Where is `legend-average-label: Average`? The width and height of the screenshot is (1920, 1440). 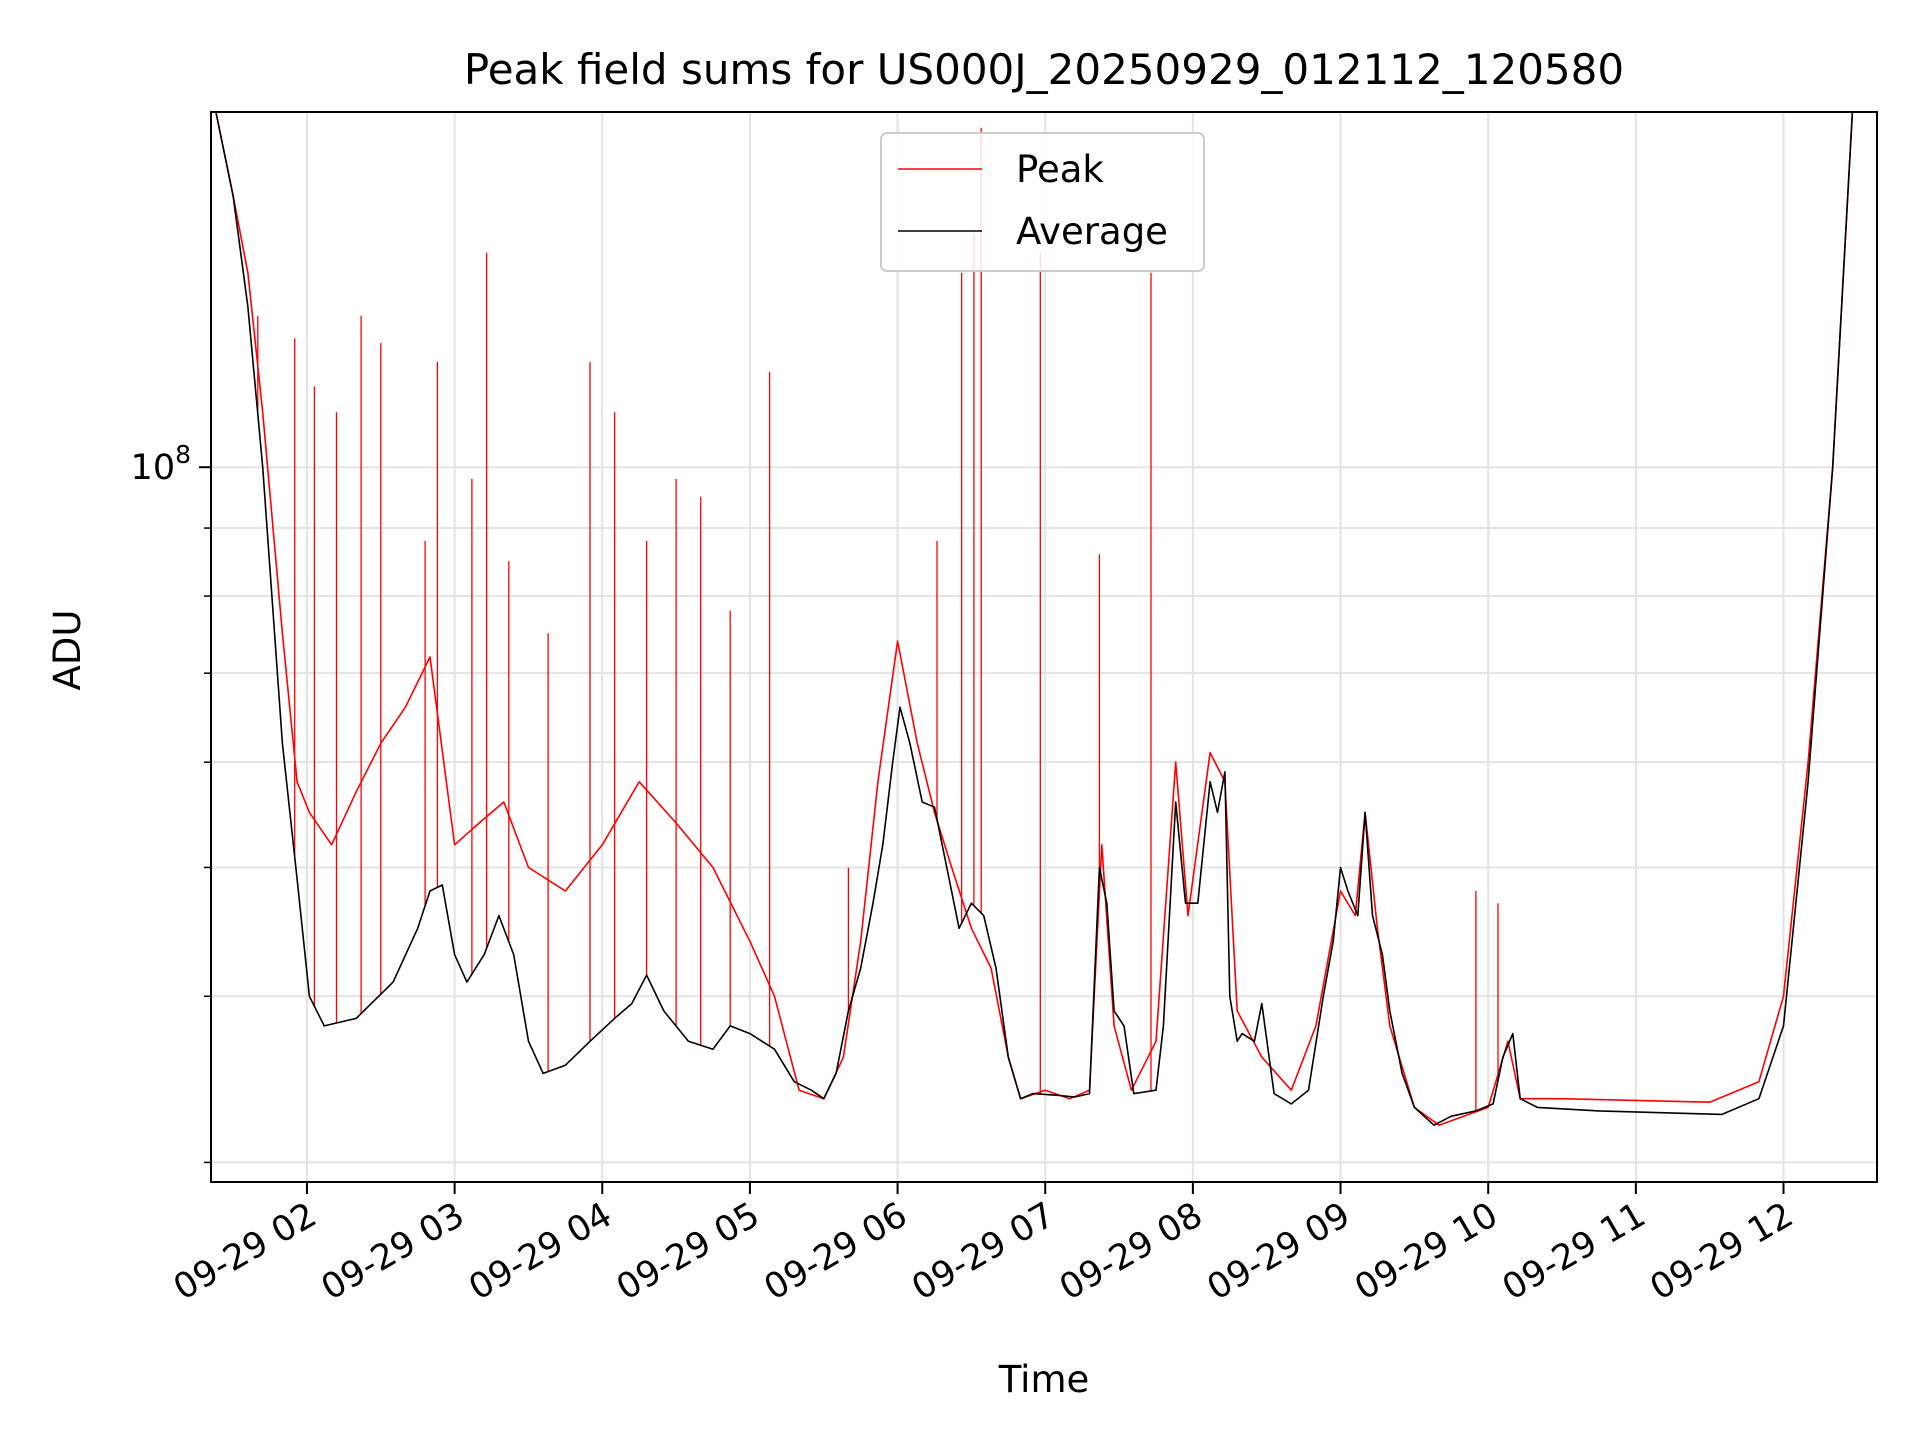 legend-average-label: Average is located at coordinates (1092, 231).